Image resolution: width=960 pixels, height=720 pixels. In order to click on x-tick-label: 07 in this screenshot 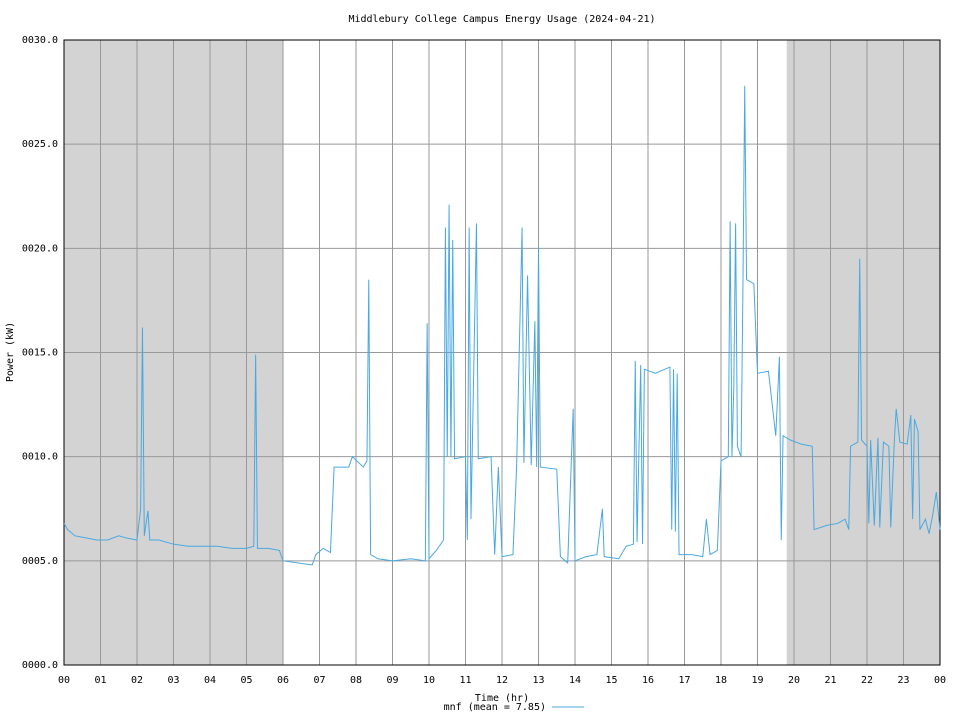, I will do `click(319, 680)`.